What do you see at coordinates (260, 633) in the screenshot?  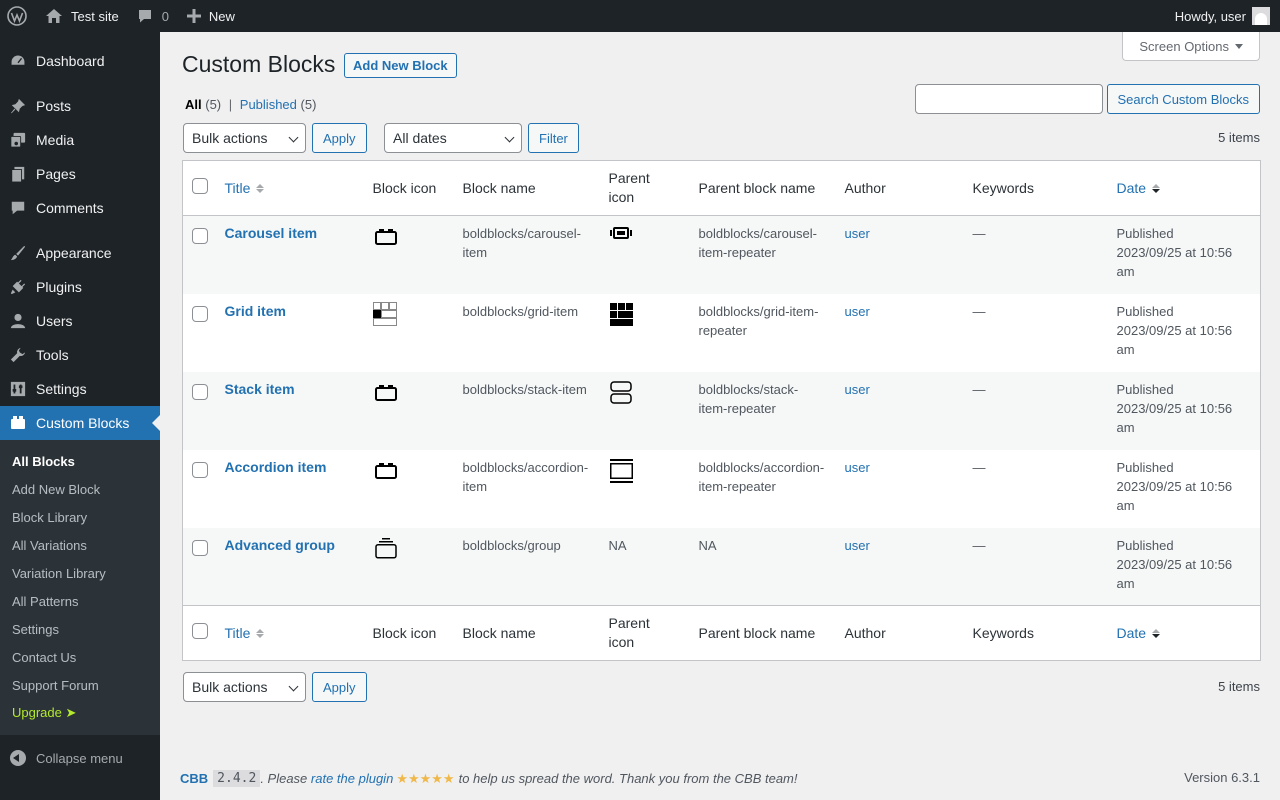 I see `sort-arrows-icon` at bounding box center [260, 633].